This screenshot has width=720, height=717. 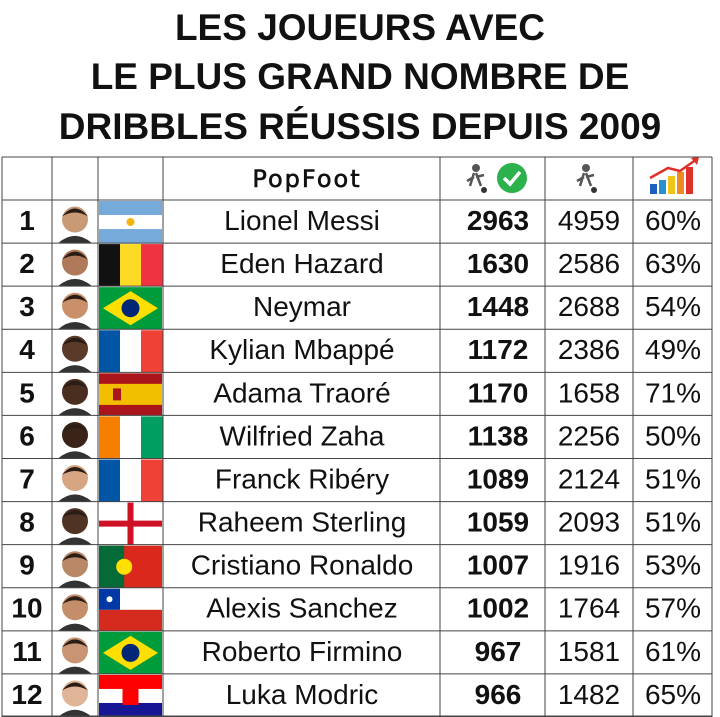 What do you see at coordinates (498, 478) in the screenshot?
I see `successful-dribbles: 1089` at bounding box center [498, 478].